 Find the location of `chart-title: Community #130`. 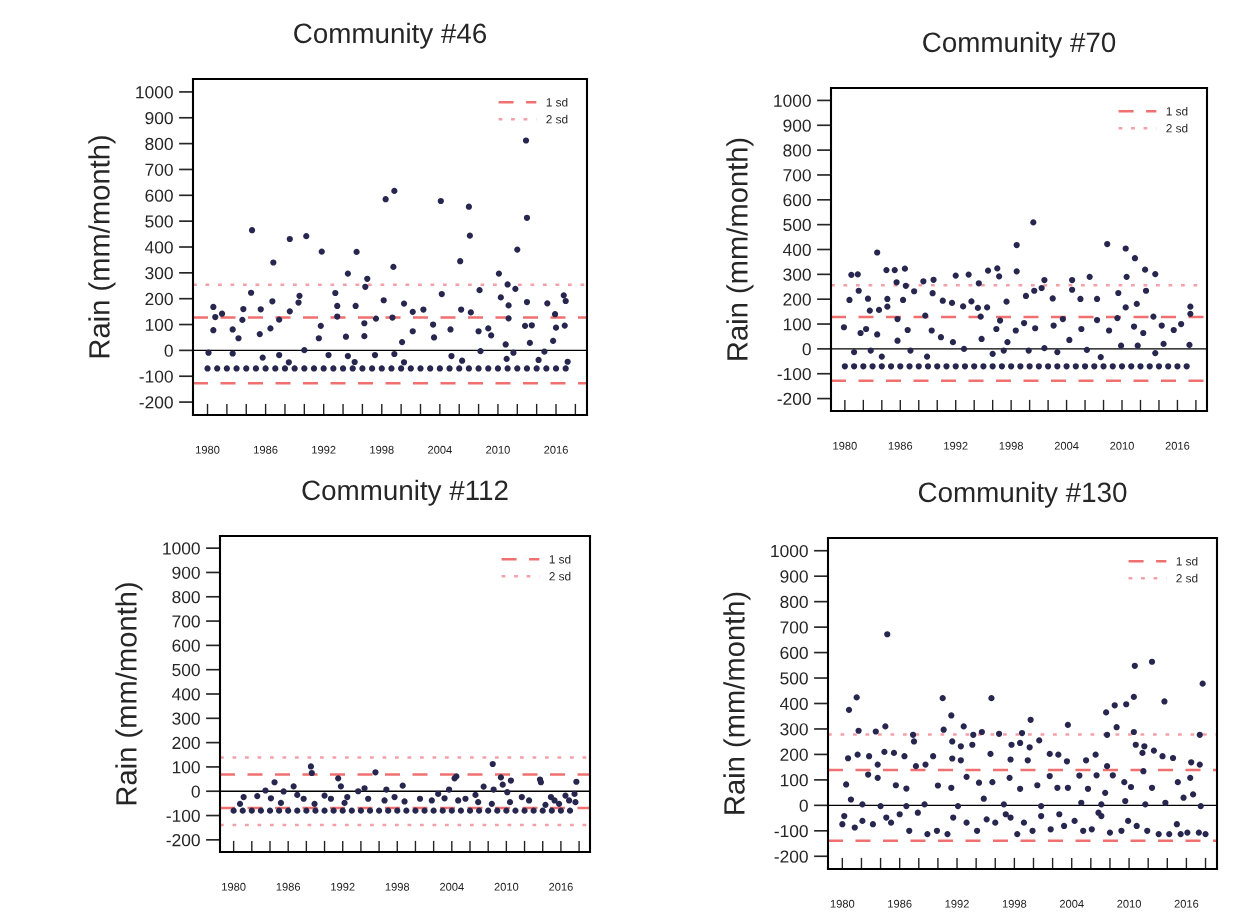

chart-title: Community #130 is located at coordinates (1022, 494).